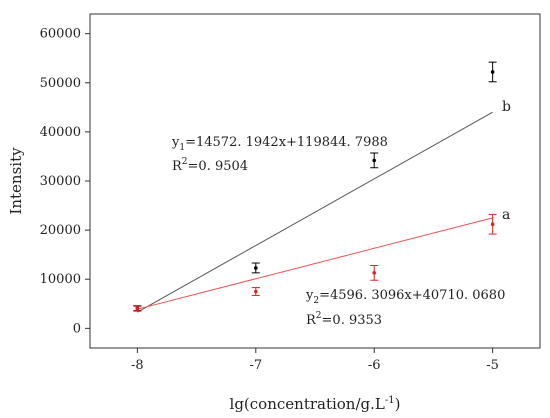 This screenshot has width=550, height=418. I want to click on y-tick-label: 10000, so click(60, 279).